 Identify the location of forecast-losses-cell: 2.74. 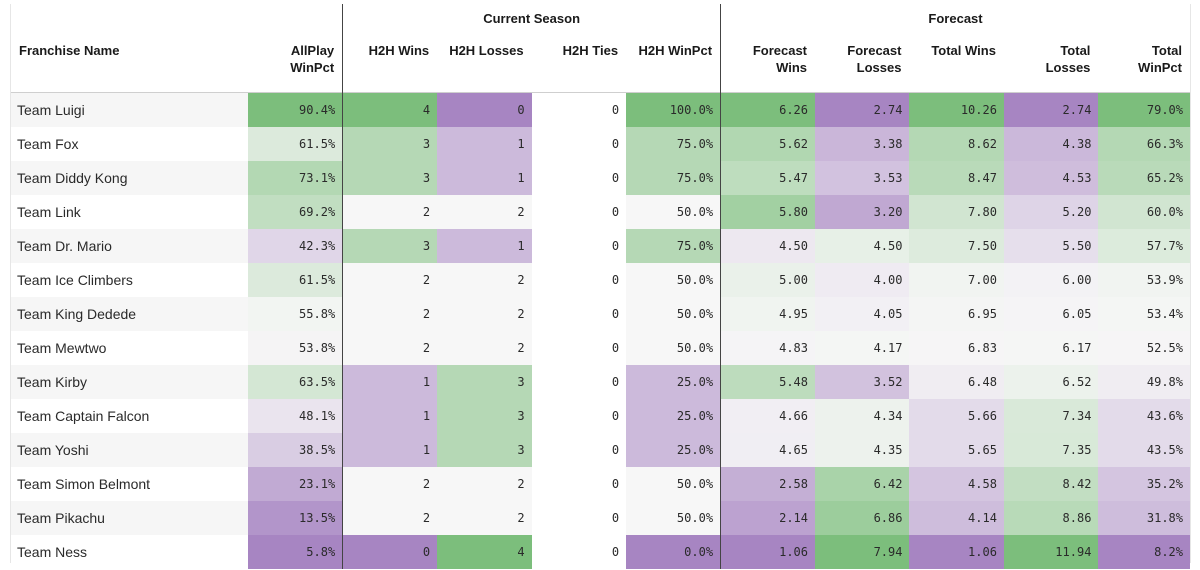
(862, 109).